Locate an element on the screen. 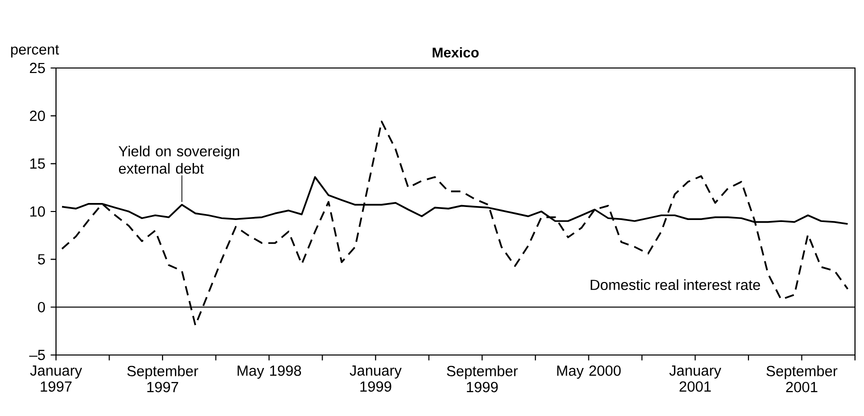 The width and height of the screenshot is (864, 416). y-tick-label: –5 is located at coordinates (37, 355).